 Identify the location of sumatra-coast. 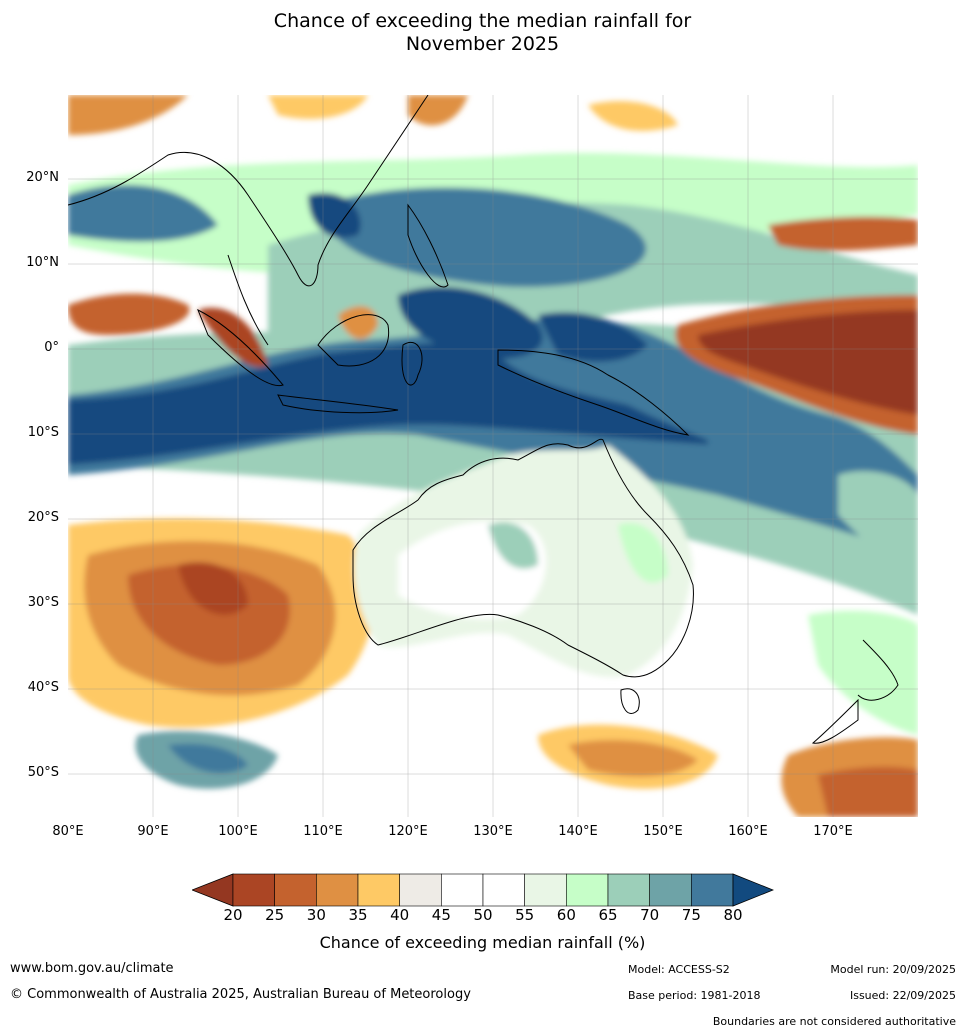
(240, 347).